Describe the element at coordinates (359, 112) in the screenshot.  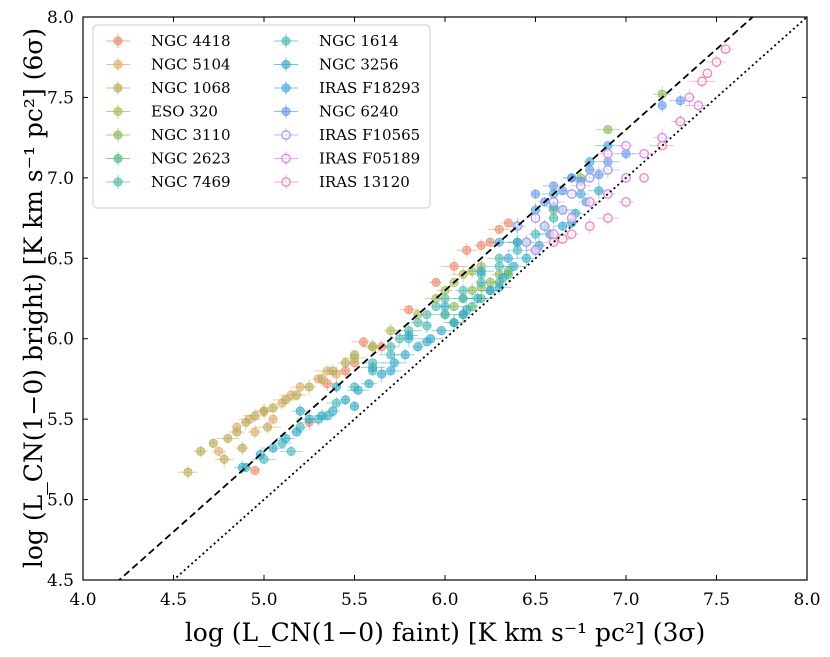
I see `legend-label: NGC 6240` at that location.